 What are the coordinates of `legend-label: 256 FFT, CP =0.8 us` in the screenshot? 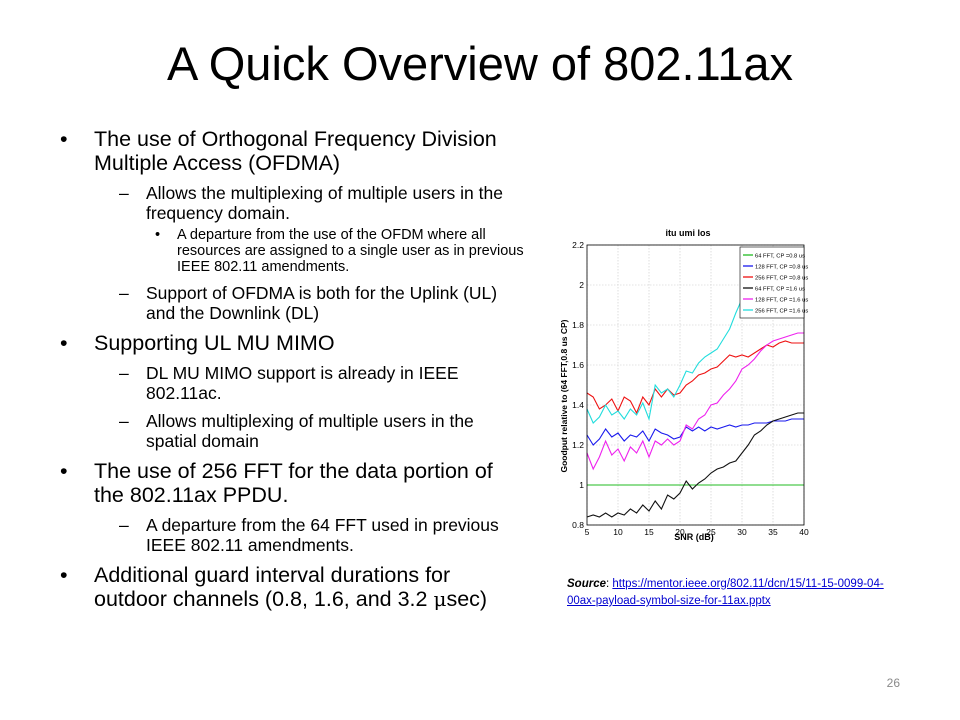 It's located at (781, 278).